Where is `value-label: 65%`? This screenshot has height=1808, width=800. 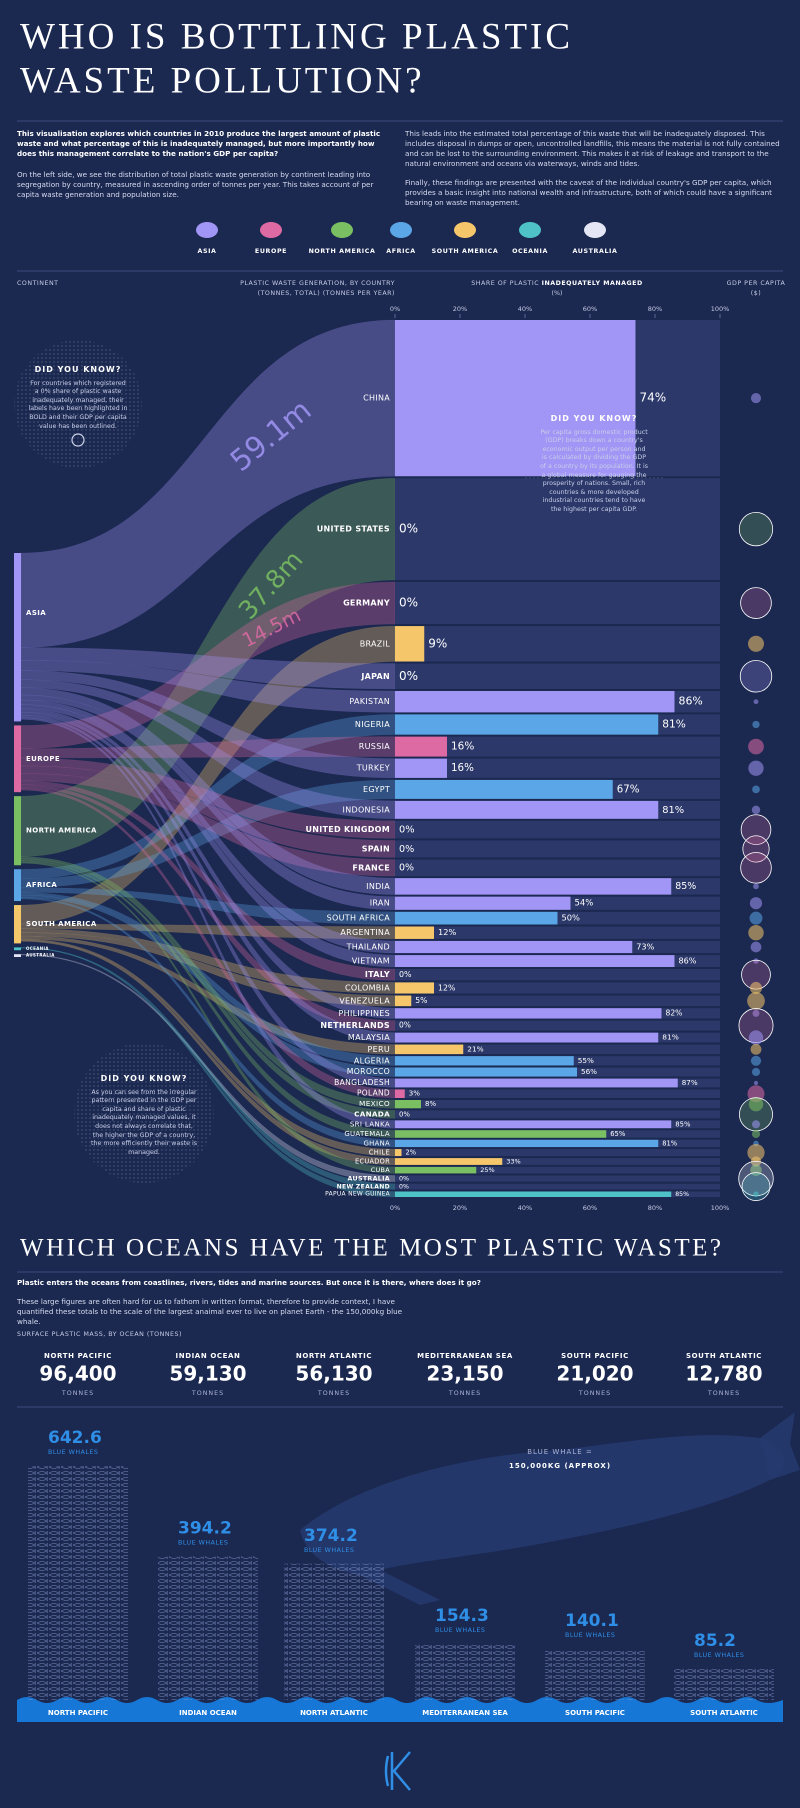 value-label: 65% is located at coordinates (618, 1134).